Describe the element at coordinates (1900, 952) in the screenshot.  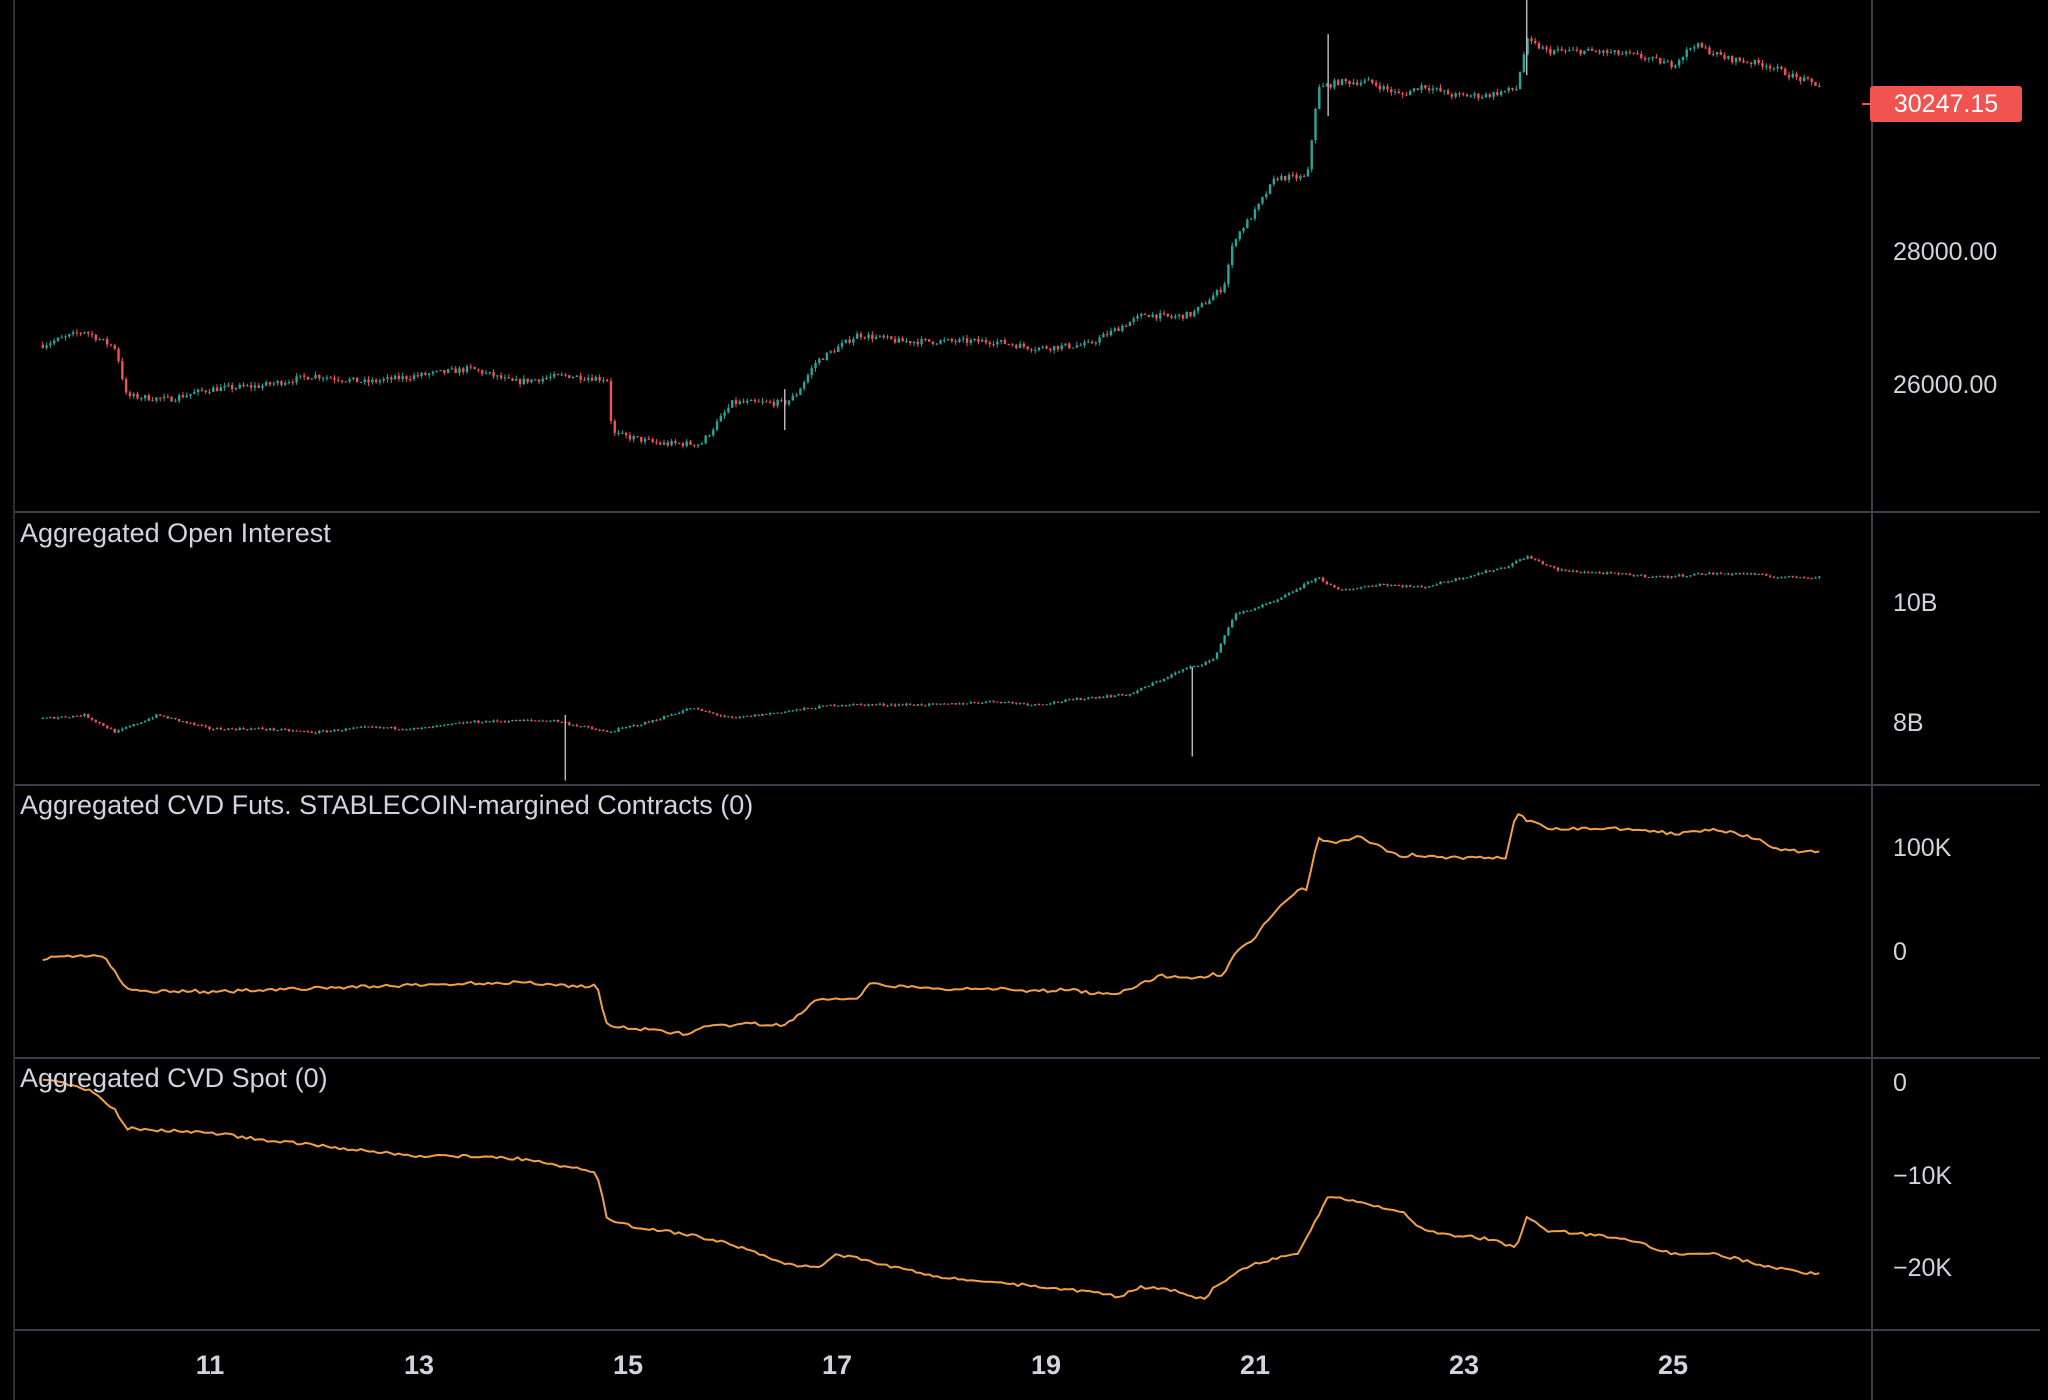
I see `y-tick-cvd-fut-0: 0` at that location.